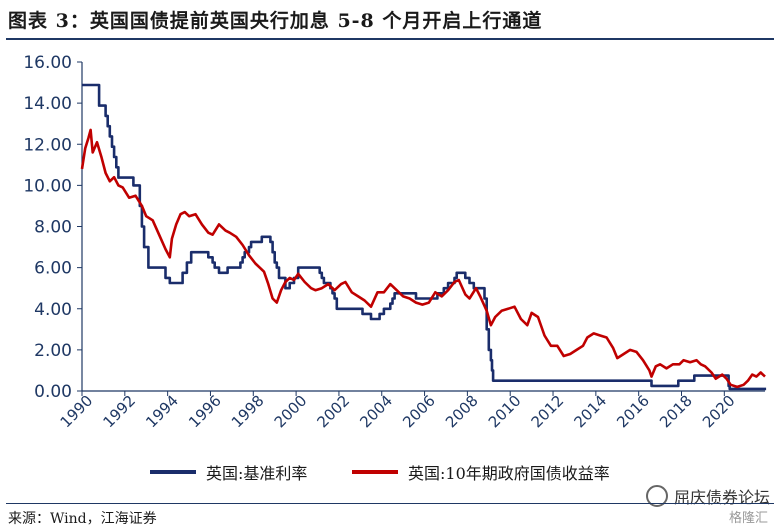 The height and width of the screenshot is (530, 780). Describe the element at coordinates (162, 412) in the screenshot. I see `x-tick-label: 1994` at that location.